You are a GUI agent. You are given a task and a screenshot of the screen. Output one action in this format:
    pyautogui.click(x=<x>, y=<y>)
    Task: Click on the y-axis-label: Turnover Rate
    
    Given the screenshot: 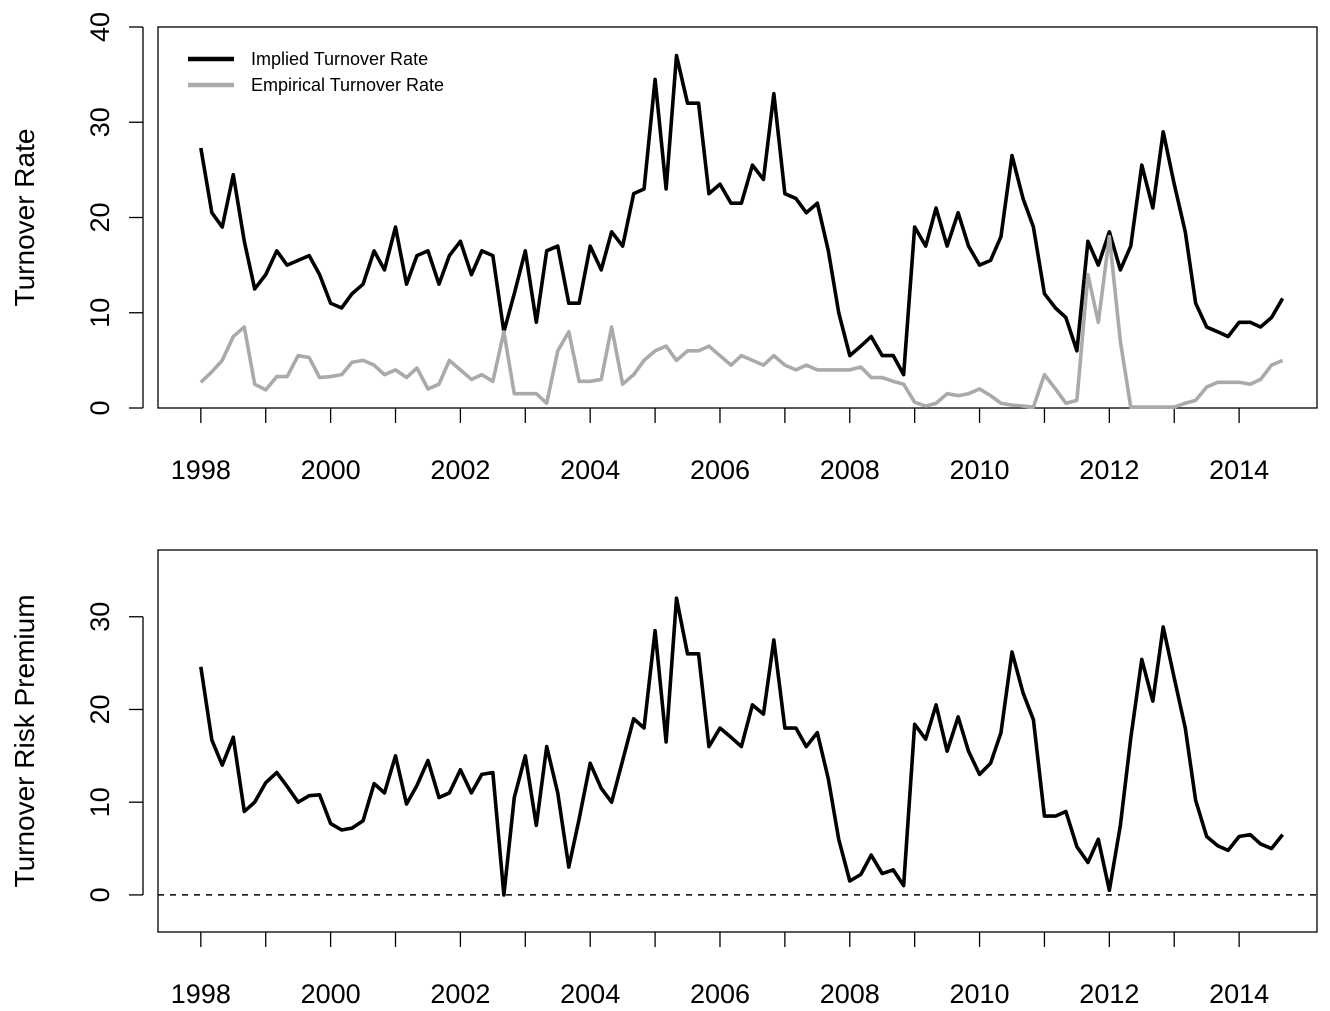 What is the action you would take?
    pyautogui.click(x=24, y=218)
    